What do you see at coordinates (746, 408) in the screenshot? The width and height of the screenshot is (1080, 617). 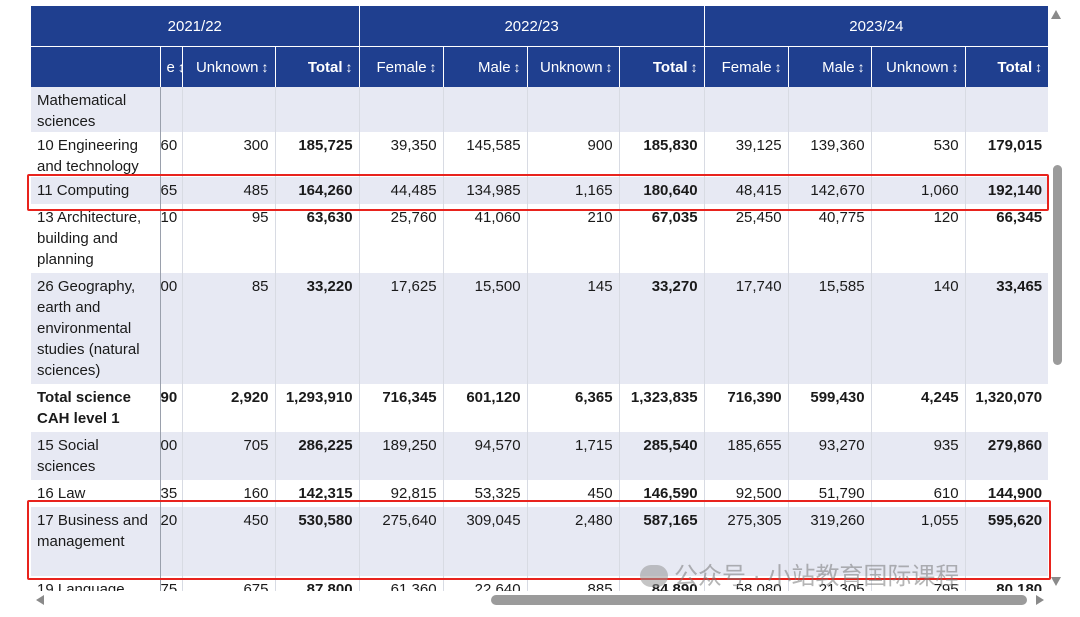 I see `value-cell: 716,390` at bounding box center [746, 408].